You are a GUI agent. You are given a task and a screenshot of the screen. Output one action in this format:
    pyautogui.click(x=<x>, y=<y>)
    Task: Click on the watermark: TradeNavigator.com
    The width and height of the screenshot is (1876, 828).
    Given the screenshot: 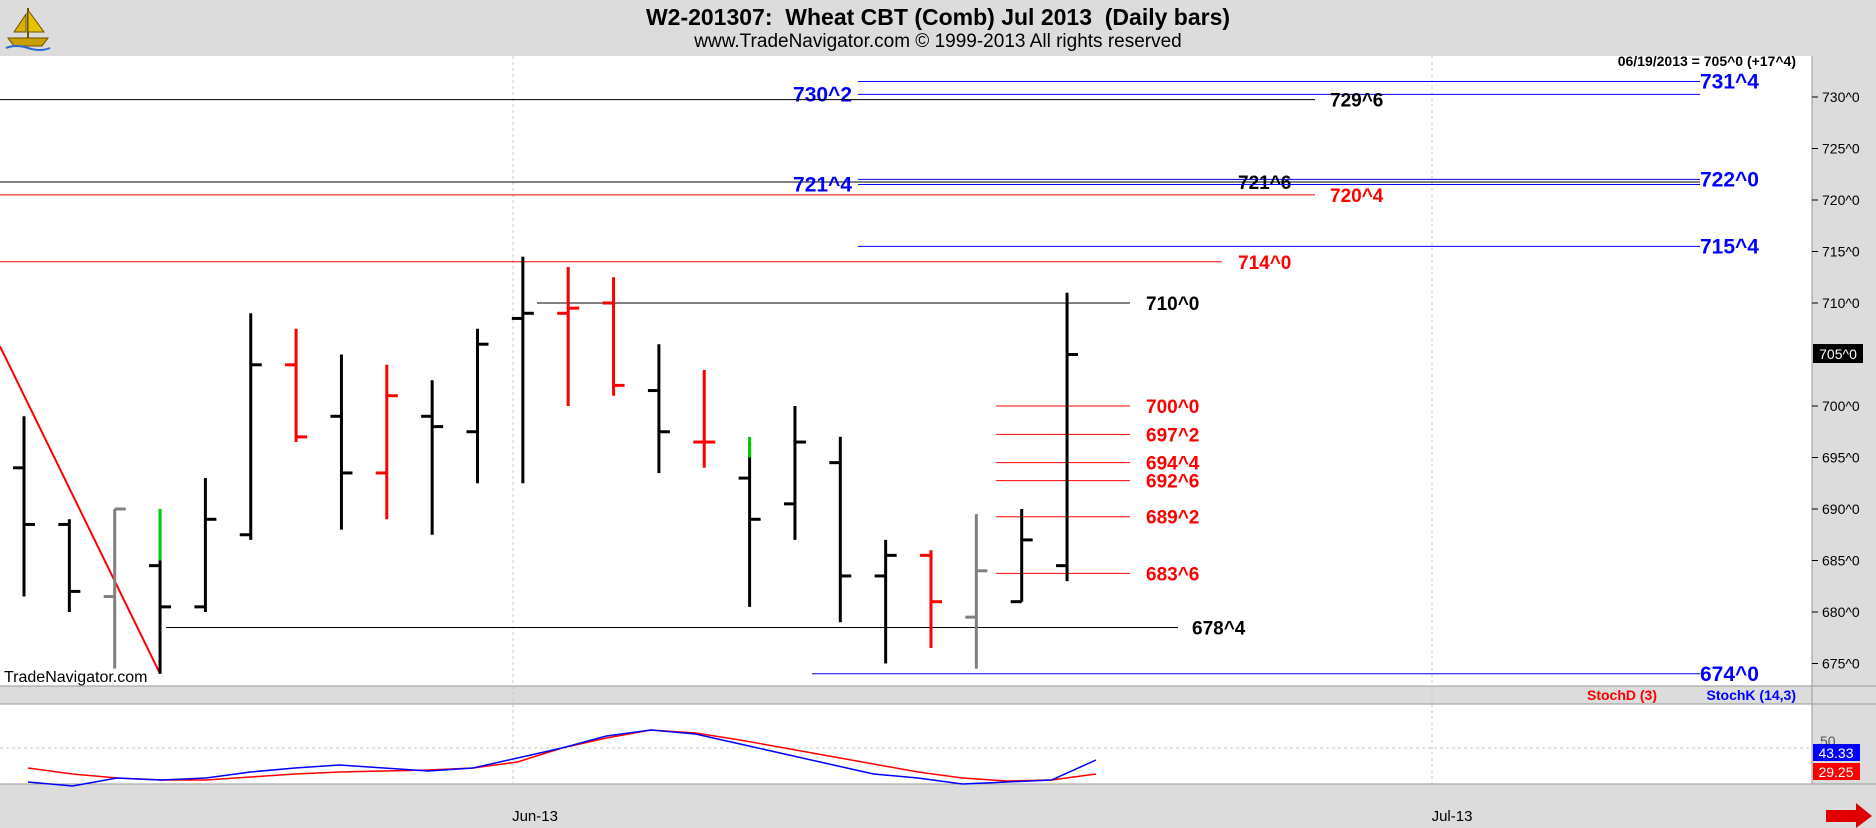 What is the action you would take?
    pyautogui.click(x=75, y=677)
    